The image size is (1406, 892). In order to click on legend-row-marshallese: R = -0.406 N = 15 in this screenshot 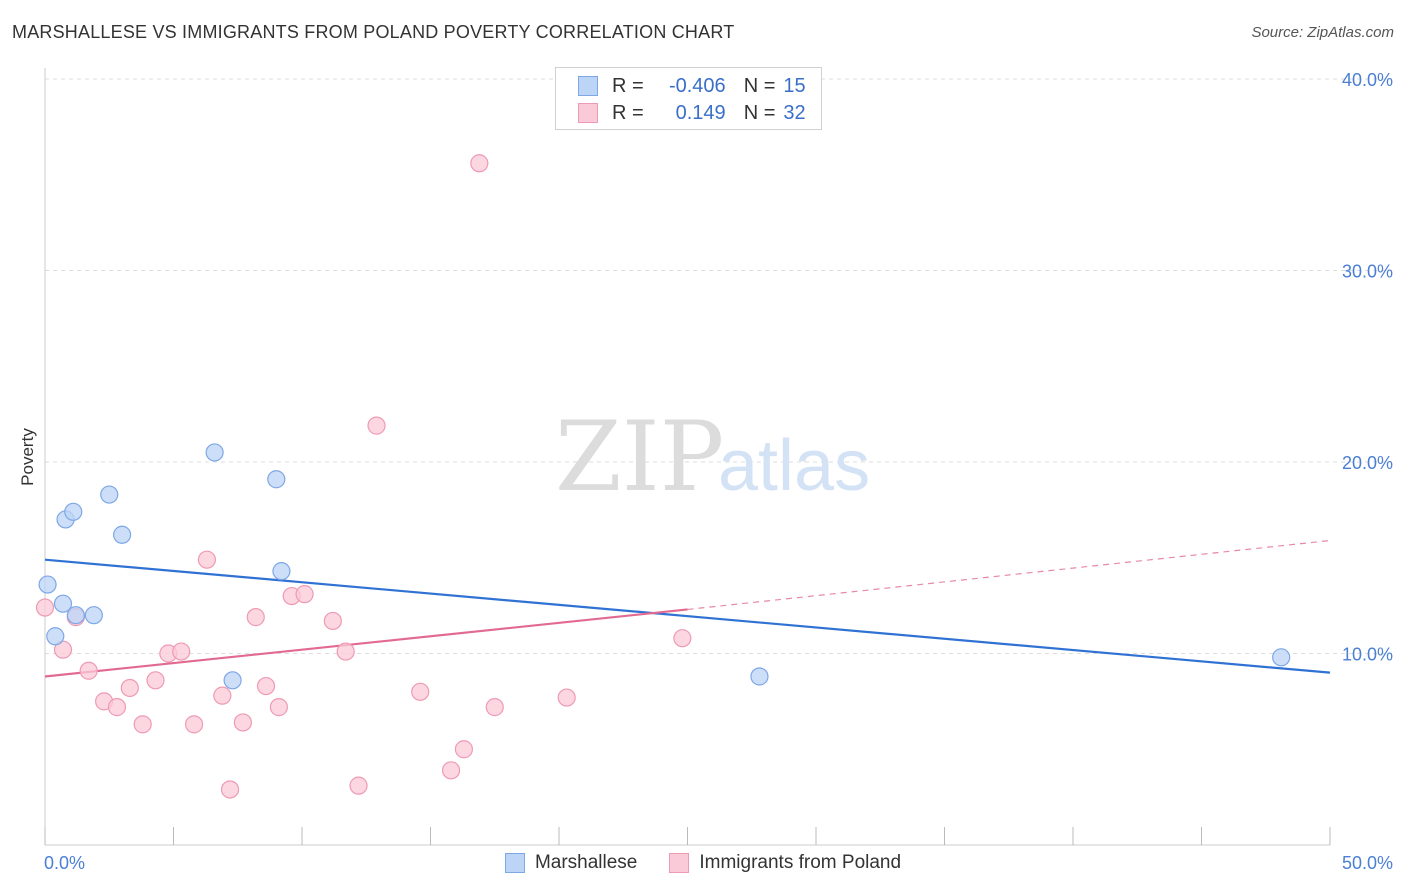, I will do `click(692, 86)`.